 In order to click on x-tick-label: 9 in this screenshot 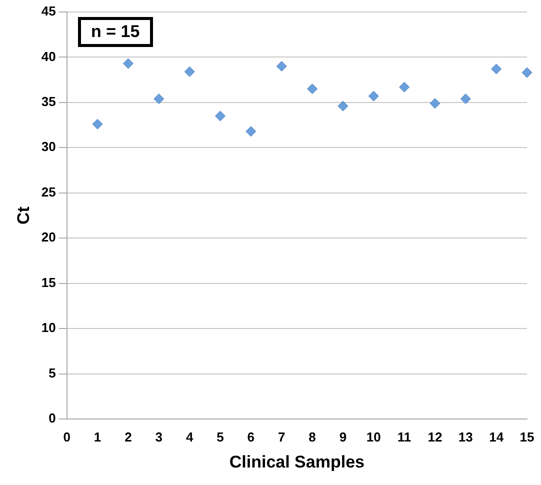, I will do `click(343, 436)`.